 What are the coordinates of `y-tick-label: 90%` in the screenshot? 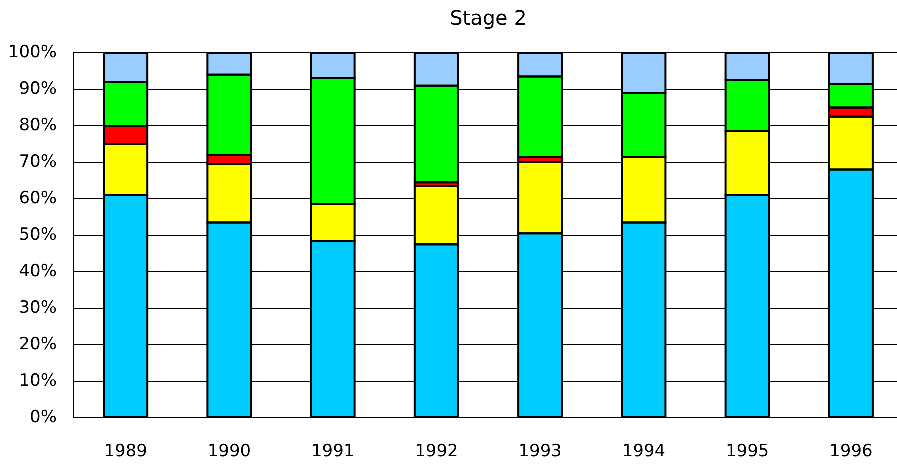 It's located at (38, 88).